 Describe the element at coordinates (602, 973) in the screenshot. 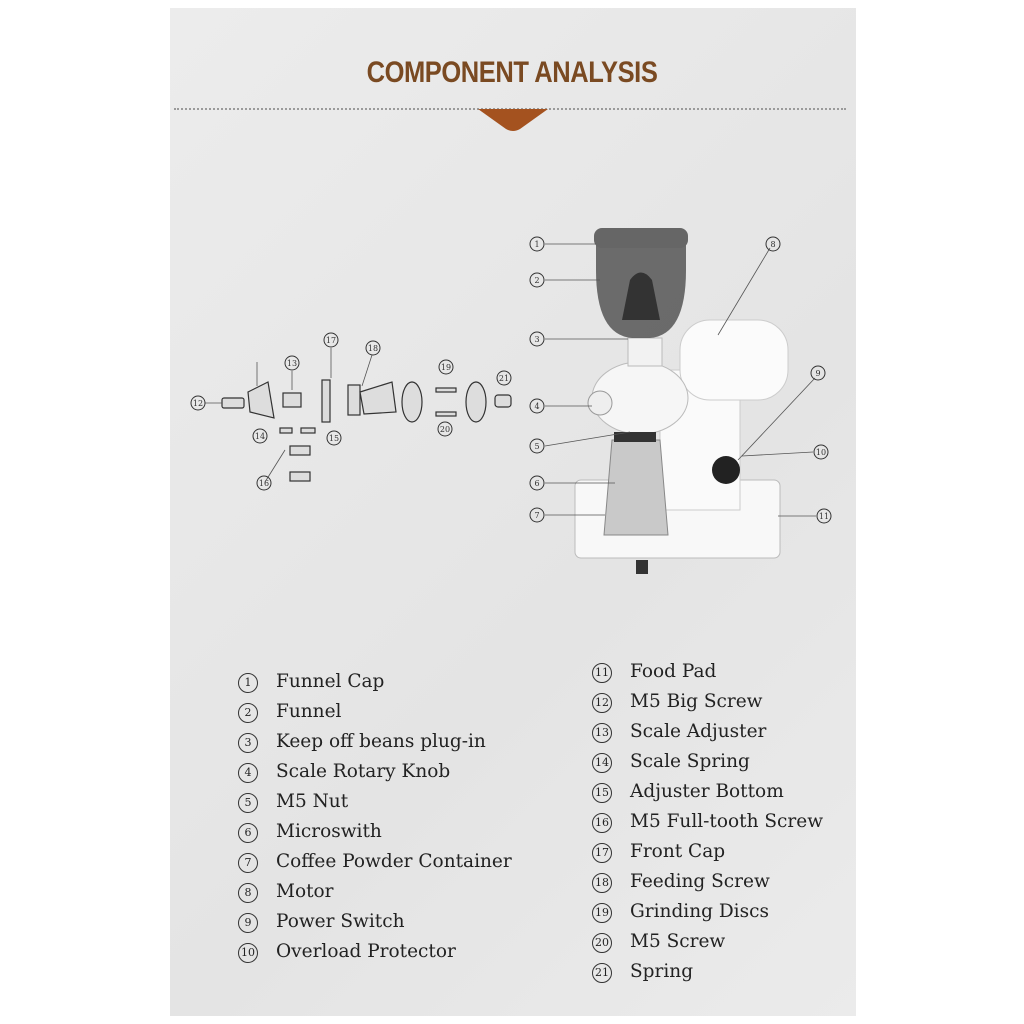

I see `part-number: 21` at that location.